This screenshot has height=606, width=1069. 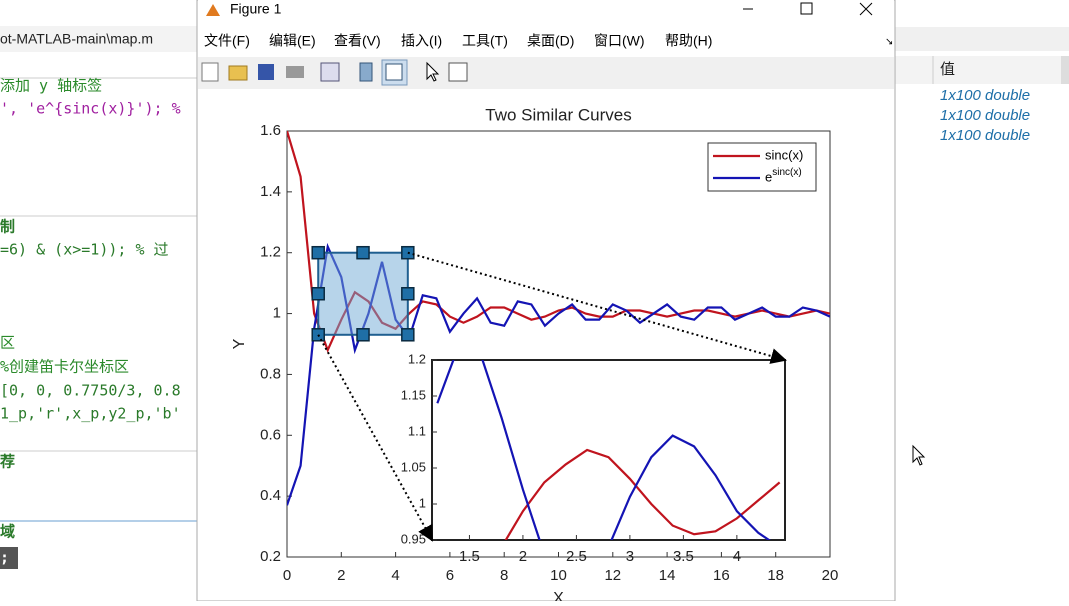 I want to click on legend-box, so click(x=762, y=167).